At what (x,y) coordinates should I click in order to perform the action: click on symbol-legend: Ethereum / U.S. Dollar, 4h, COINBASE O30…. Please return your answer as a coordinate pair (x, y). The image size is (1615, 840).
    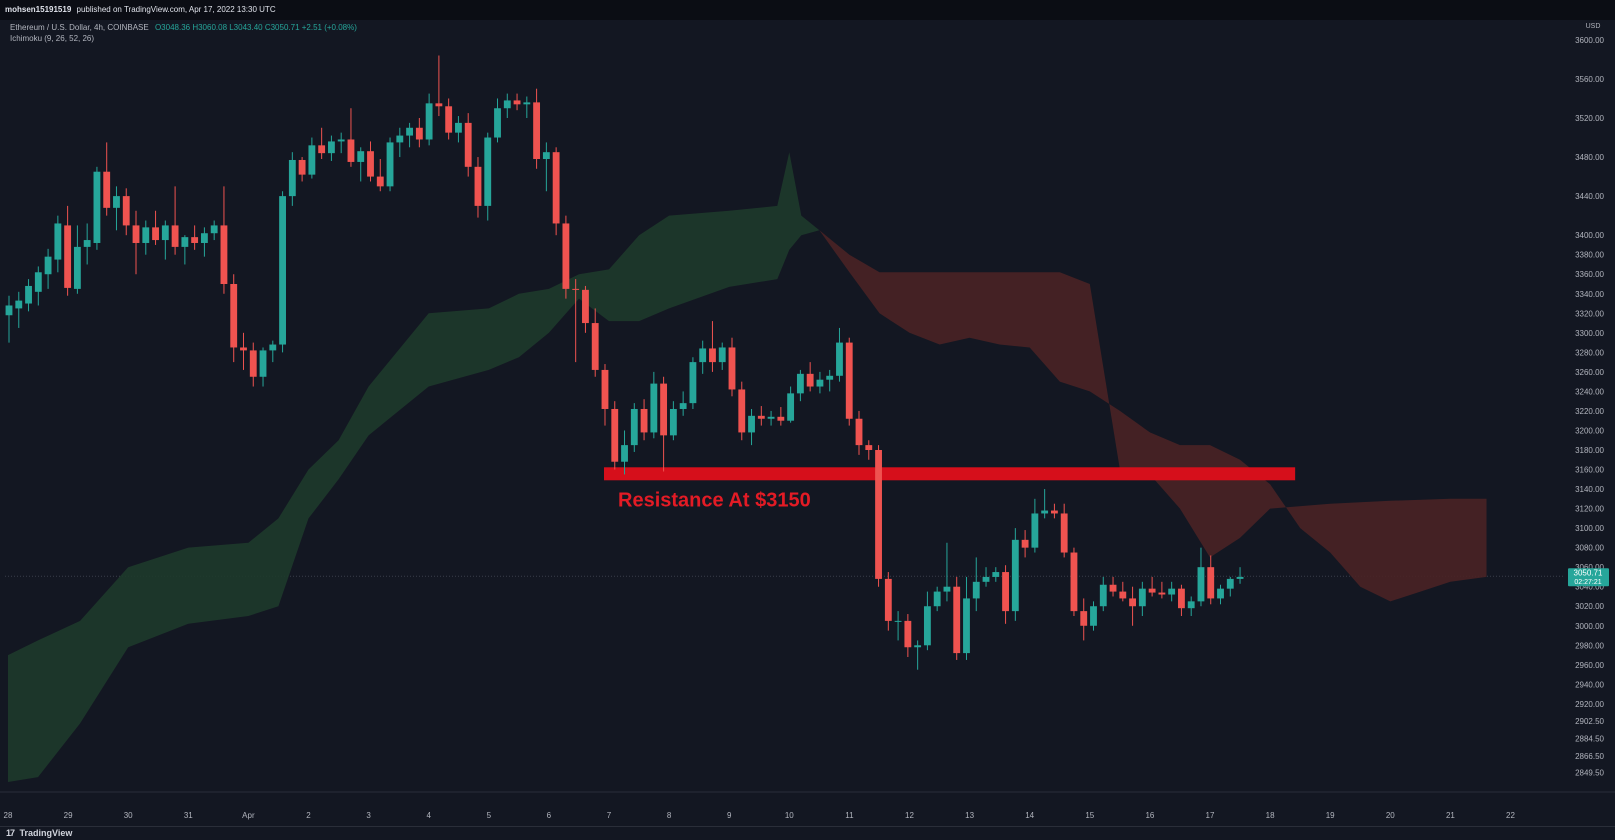
    Looking at the image, I should click on (183, 27).